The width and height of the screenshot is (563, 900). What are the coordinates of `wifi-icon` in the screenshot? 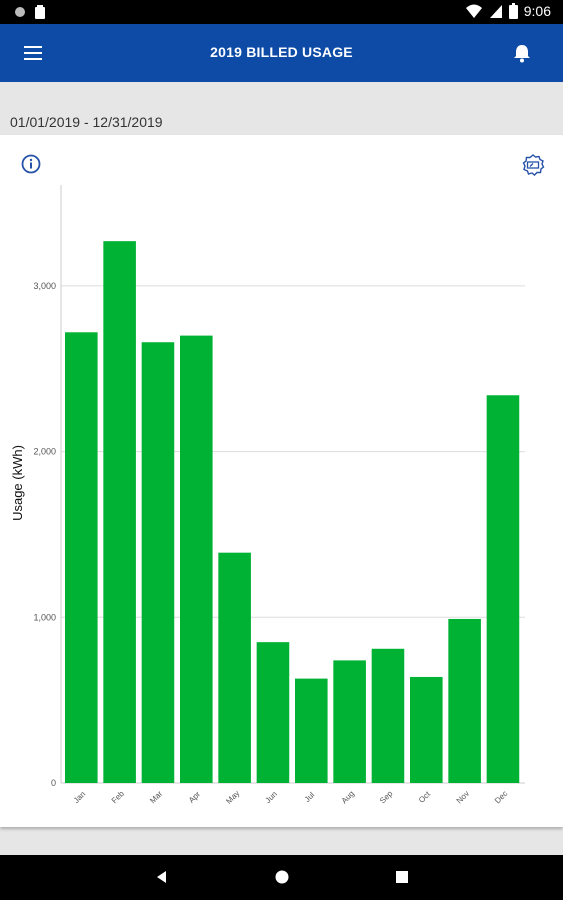 It's located at (473, 11).